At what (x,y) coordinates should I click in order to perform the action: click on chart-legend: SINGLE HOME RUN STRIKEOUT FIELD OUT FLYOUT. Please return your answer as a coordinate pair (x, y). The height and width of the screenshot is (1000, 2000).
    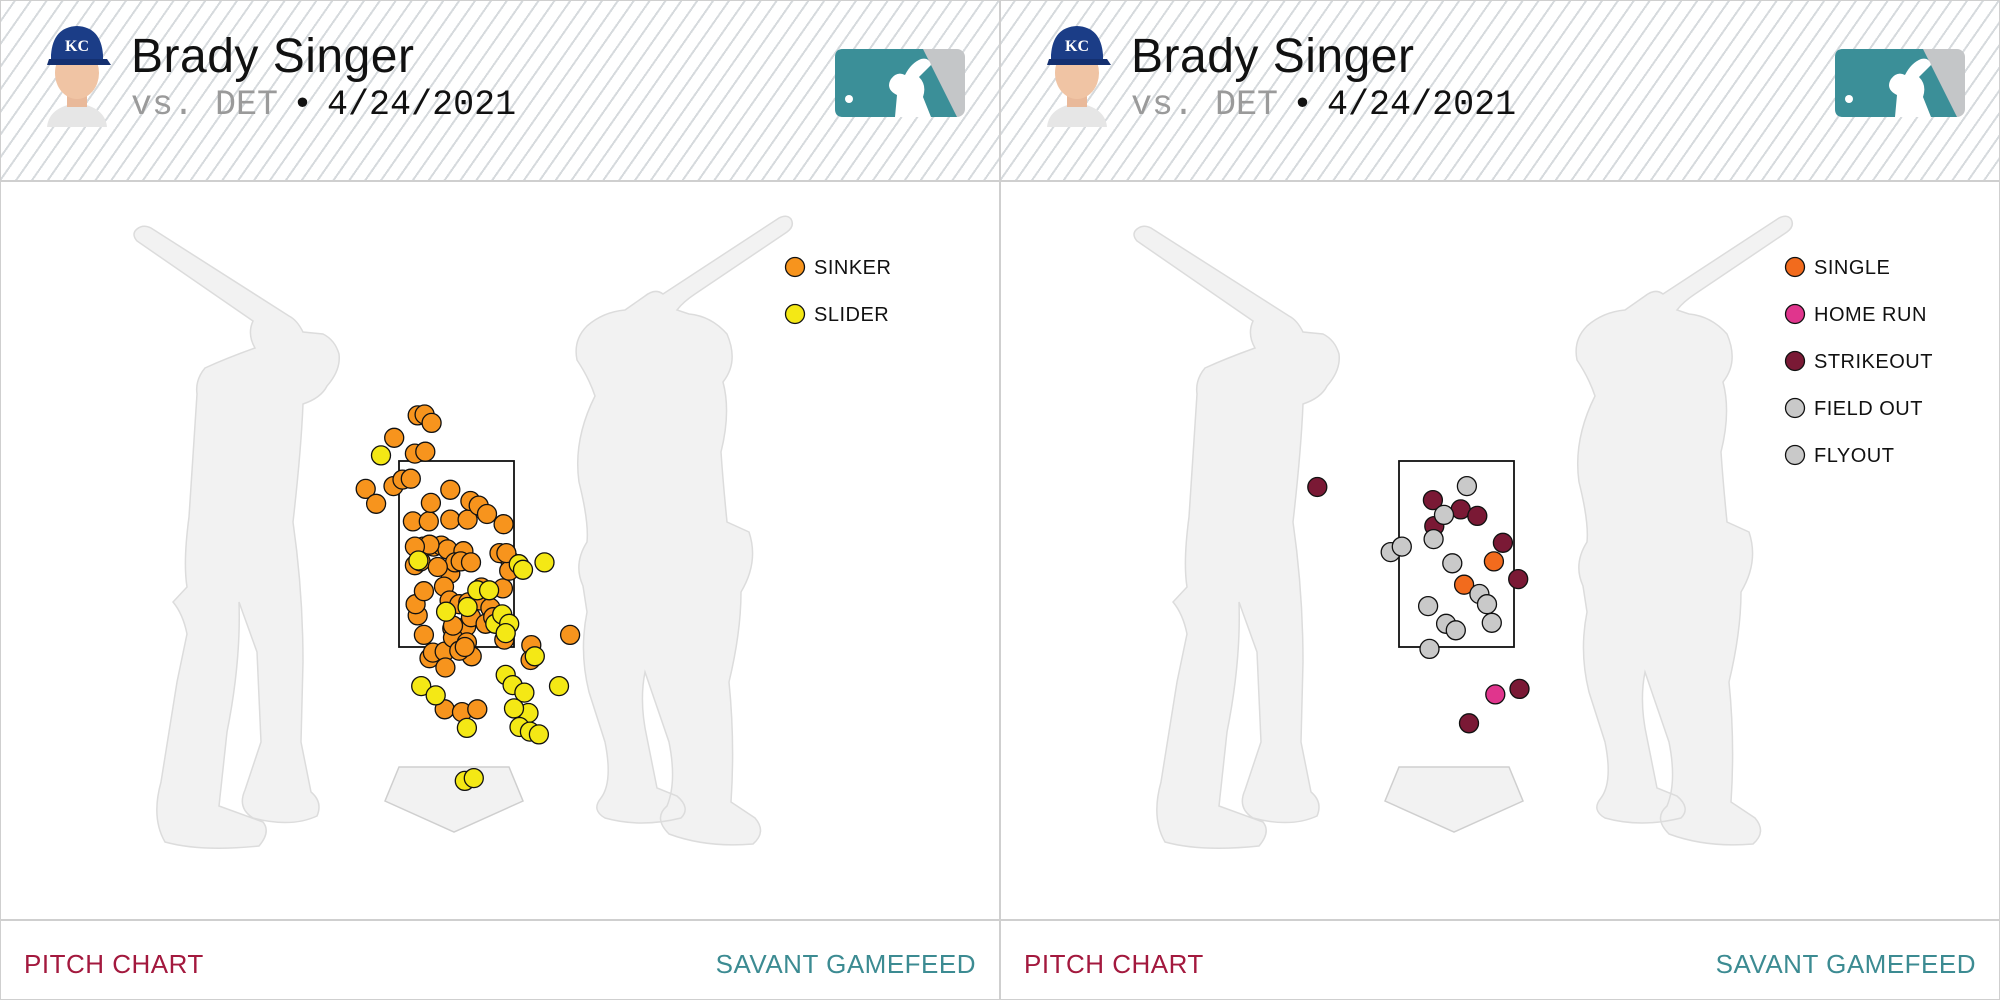
    Looking at the image, I should click on (1858, 361).